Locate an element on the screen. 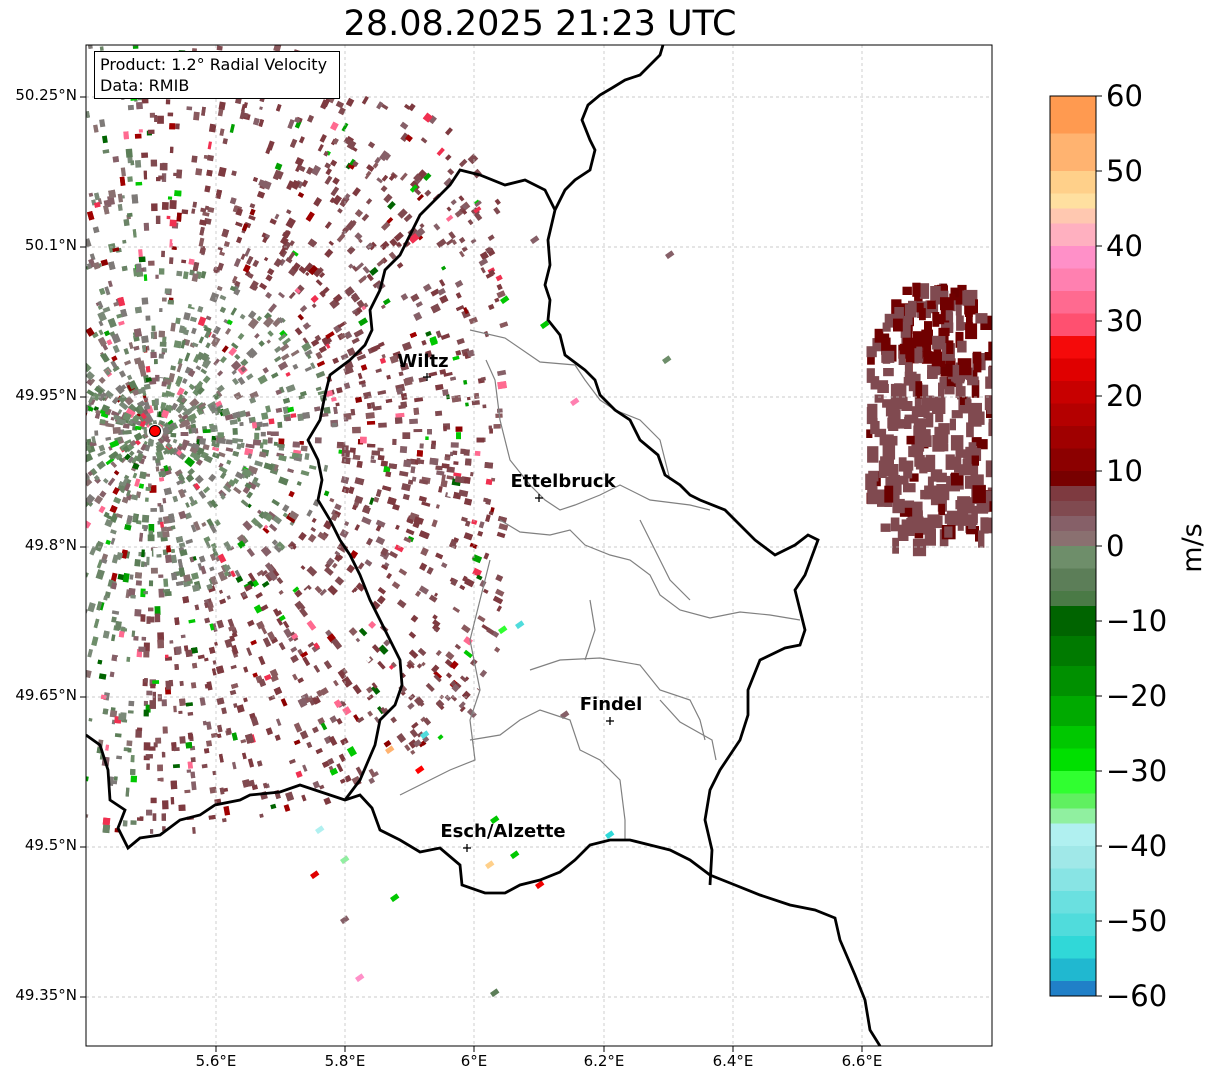 This screenshot has width=1207, height=1081. lat-label: 50.1°N is located at coordinates (50, 245).